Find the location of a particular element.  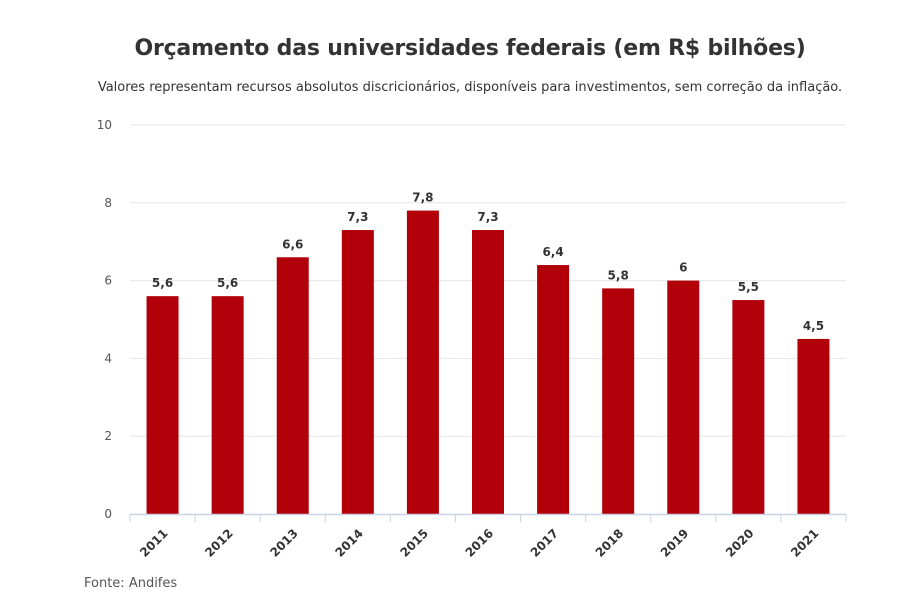

bar-2014 is located at coordinates (357, 372).